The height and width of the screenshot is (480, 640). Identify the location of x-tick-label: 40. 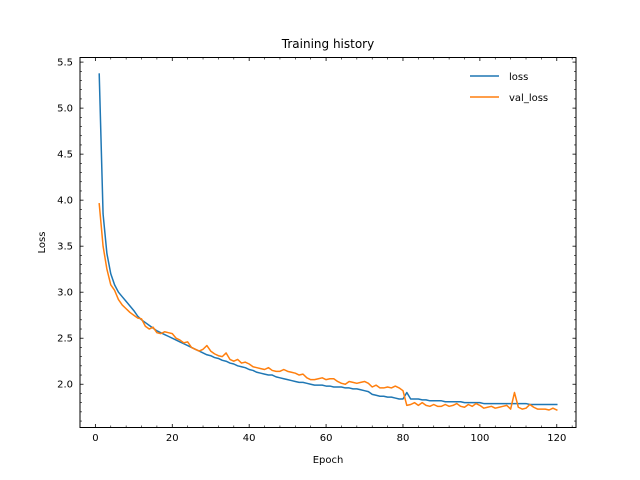
(249, 438).